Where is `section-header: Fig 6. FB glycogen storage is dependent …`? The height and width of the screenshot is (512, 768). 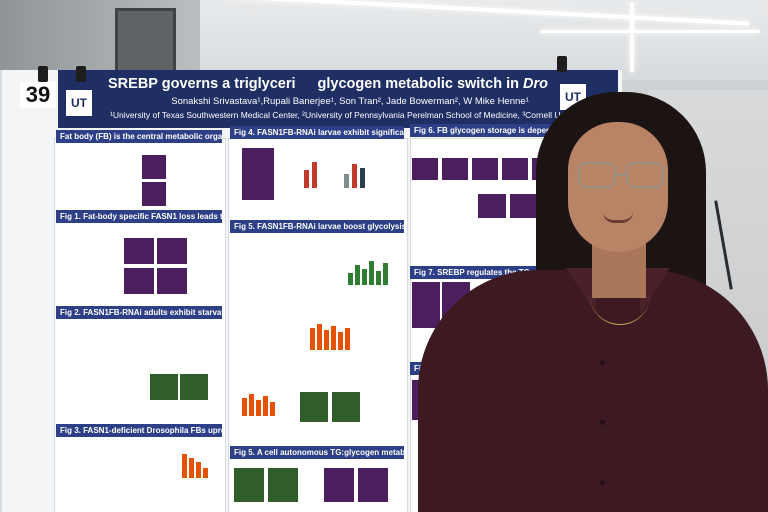 section-header: Fig 6. FB glycogen storage is dependent … is located at coordinates (484, 130).